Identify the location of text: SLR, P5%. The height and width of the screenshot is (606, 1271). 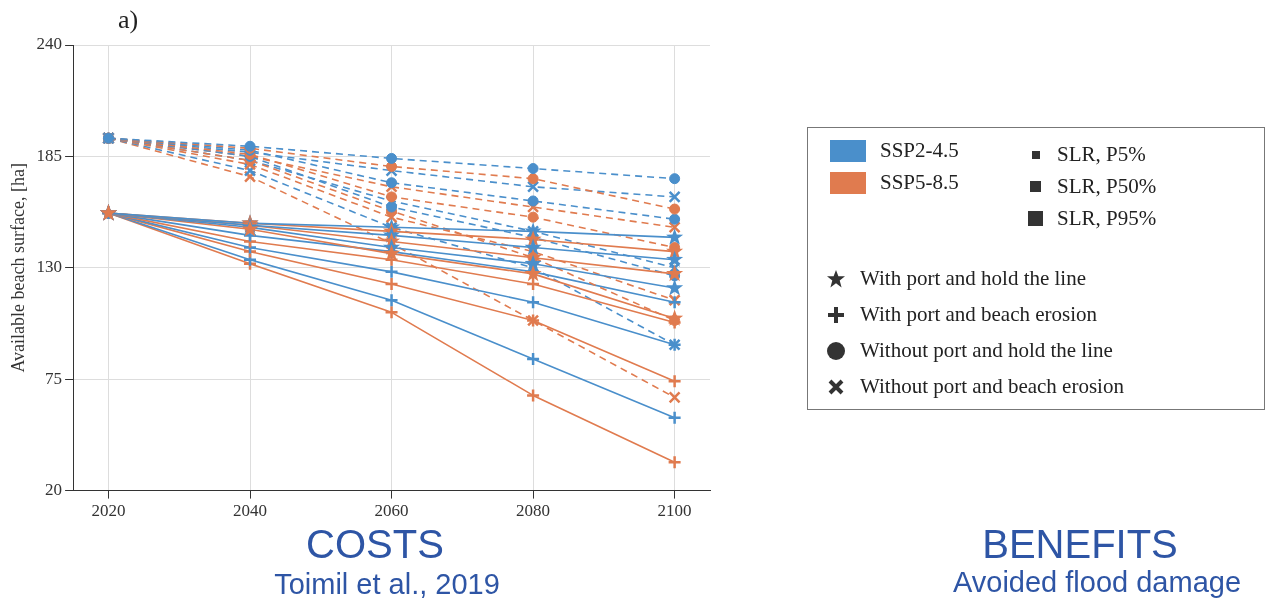
(1101, 154).